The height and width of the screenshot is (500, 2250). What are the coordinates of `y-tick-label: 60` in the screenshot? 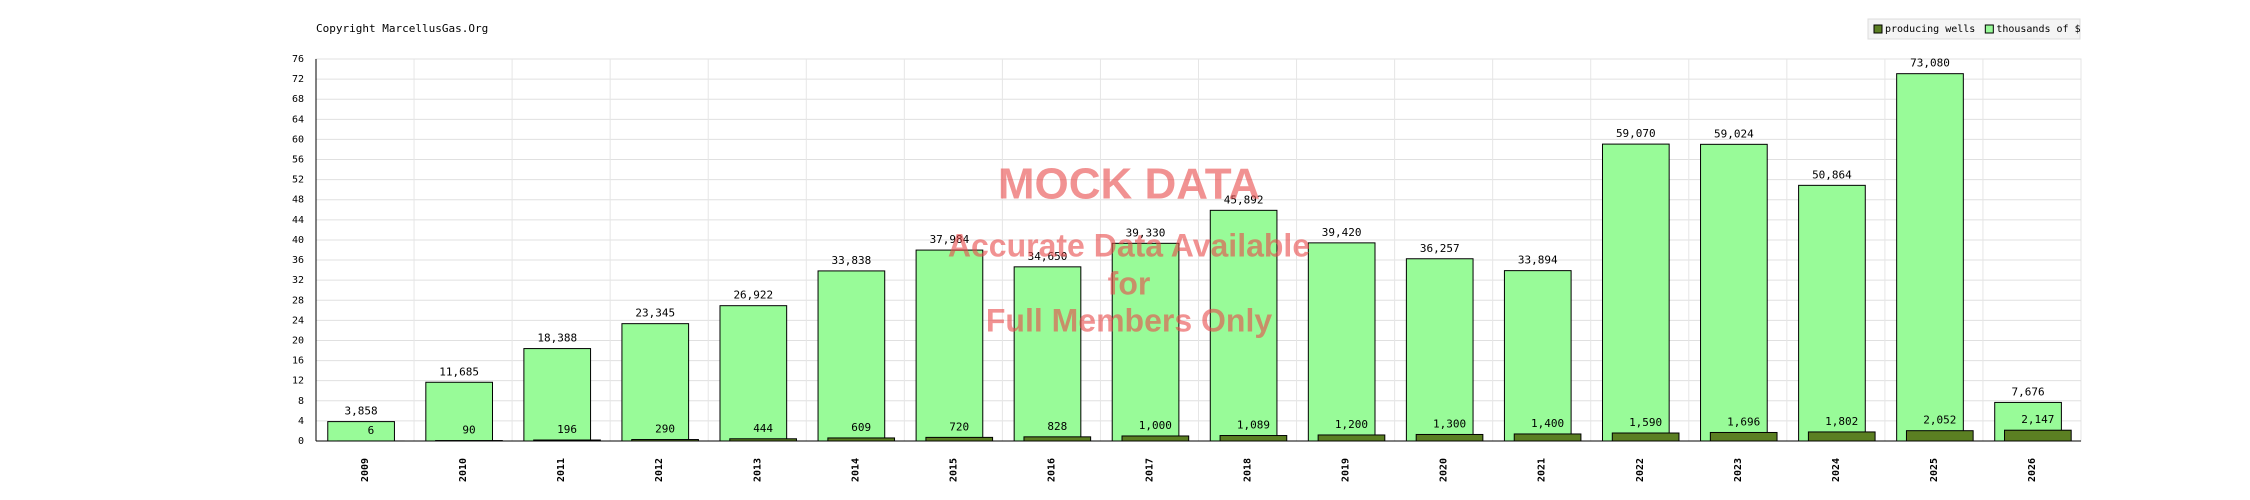 It's located at (298, 139).